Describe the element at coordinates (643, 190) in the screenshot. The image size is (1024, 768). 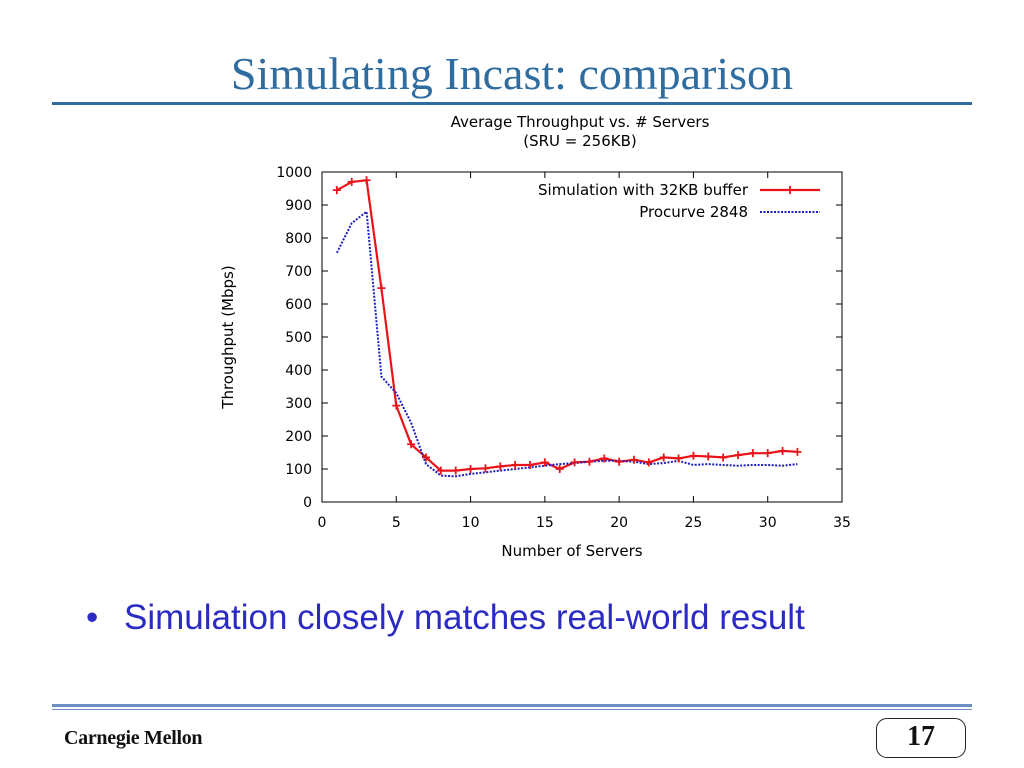
I see `legend-label-simulation: Simulation with 32KB buffer` at that location.